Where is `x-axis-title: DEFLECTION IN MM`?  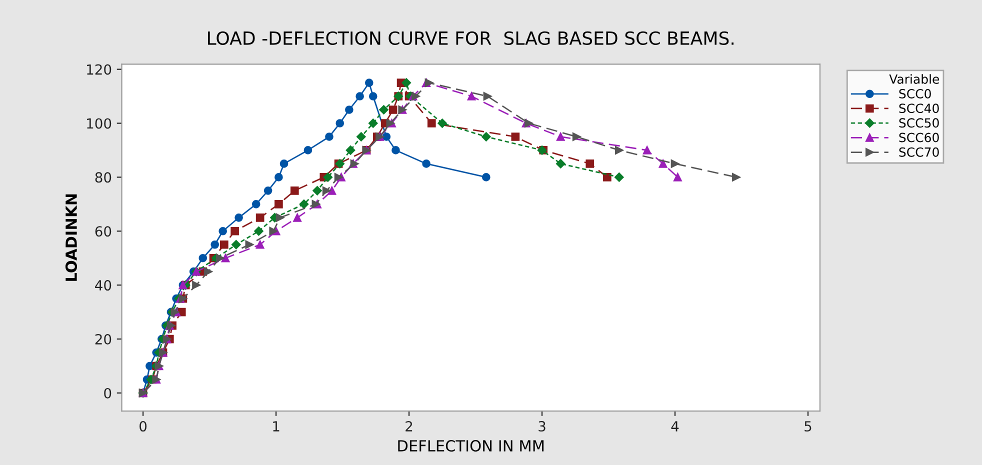
x-axis-title: DEFLECTION IN MM is located at coordinates (471, 446).